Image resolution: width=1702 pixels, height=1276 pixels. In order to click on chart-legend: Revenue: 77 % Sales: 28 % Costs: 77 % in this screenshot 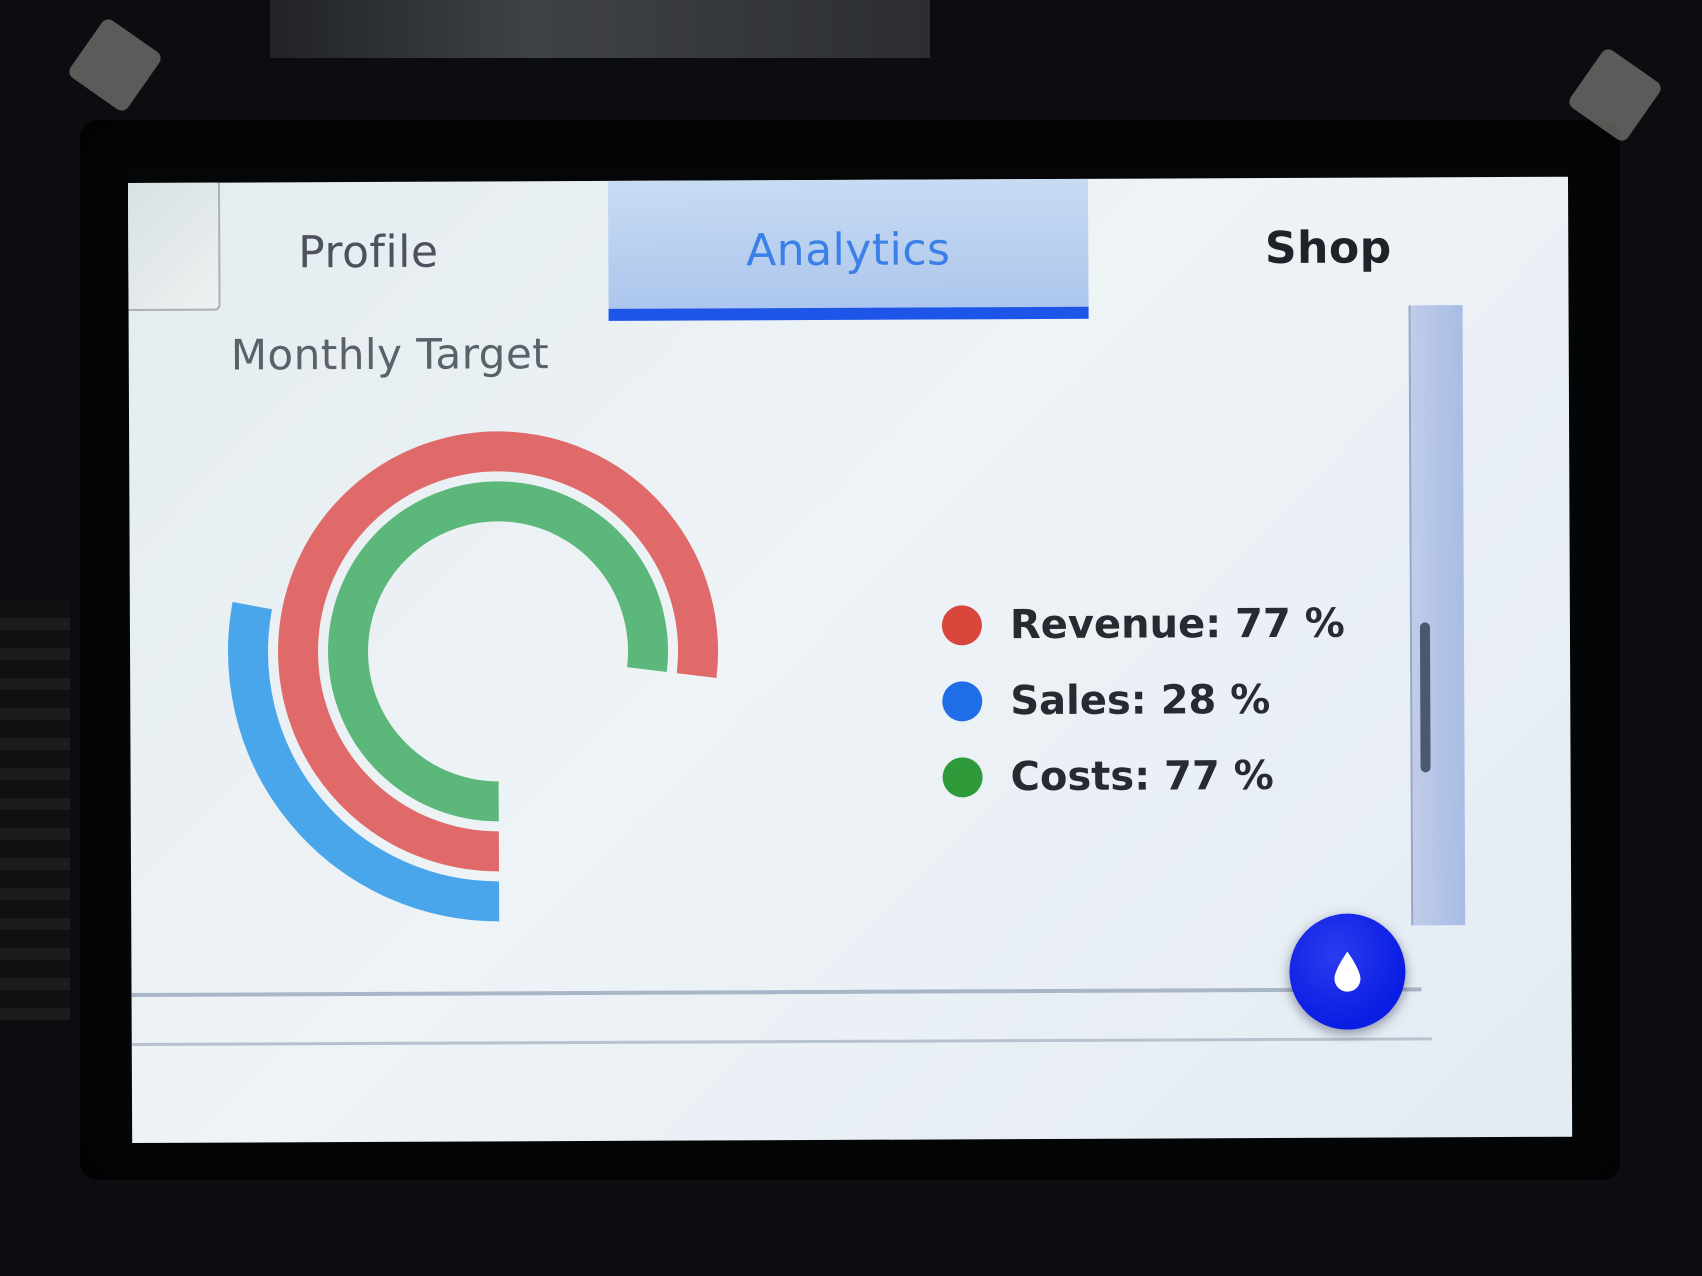, I will do `click(1143, 701)`.